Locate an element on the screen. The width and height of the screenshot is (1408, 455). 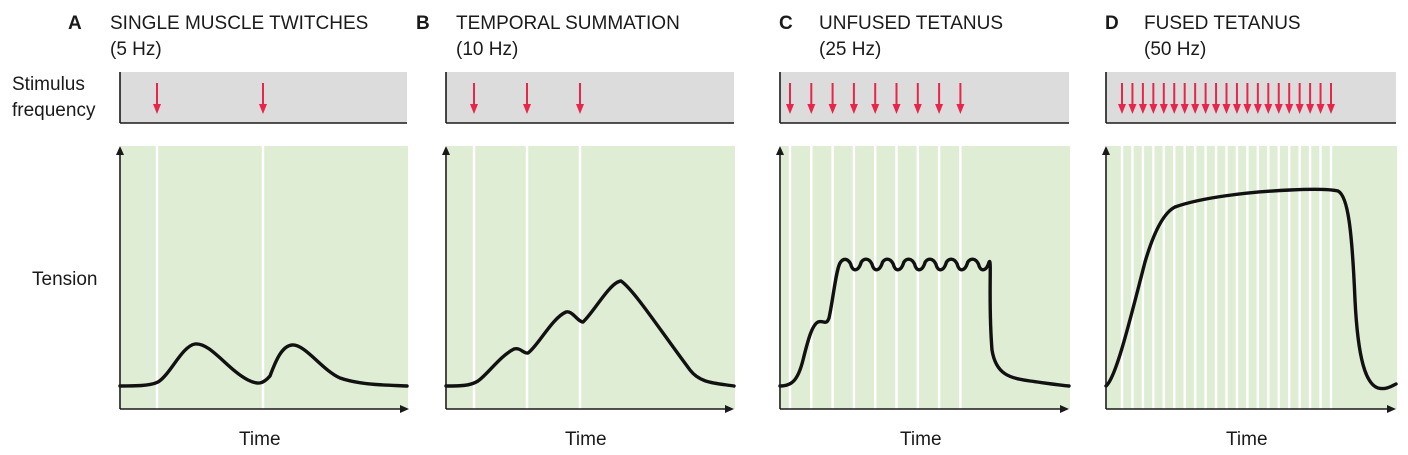
panel-b-stimulus-box is located at coordinates (590, 97).